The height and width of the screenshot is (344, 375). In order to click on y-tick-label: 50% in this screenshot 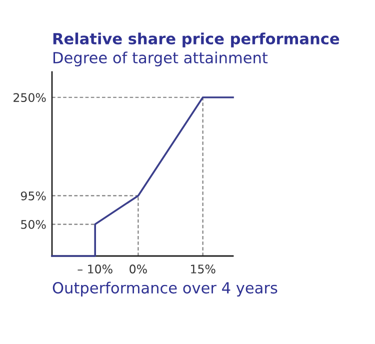, I will do `click(33, 224)`.